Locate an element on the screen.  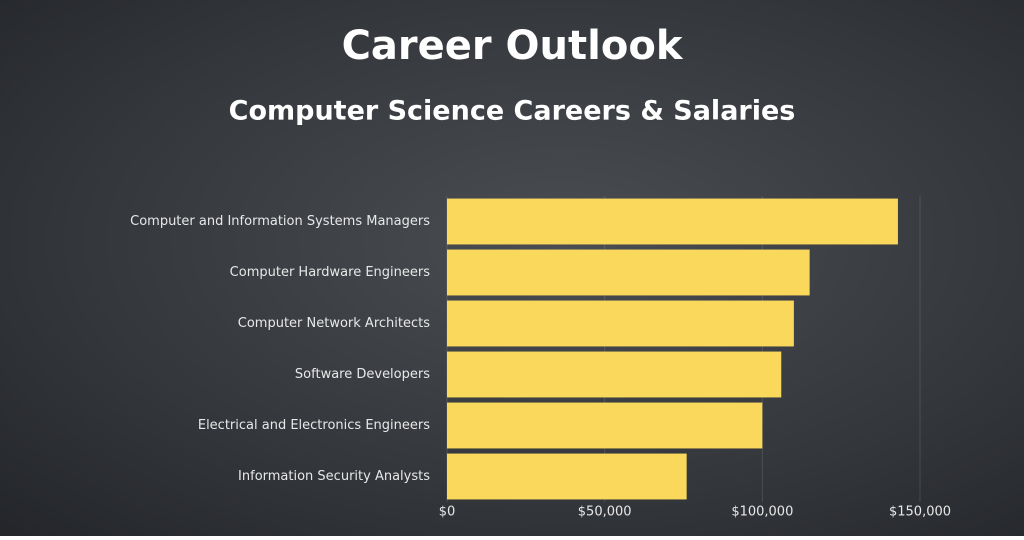
y-tick-label: Software Developers is located at coordinates (362, 374).